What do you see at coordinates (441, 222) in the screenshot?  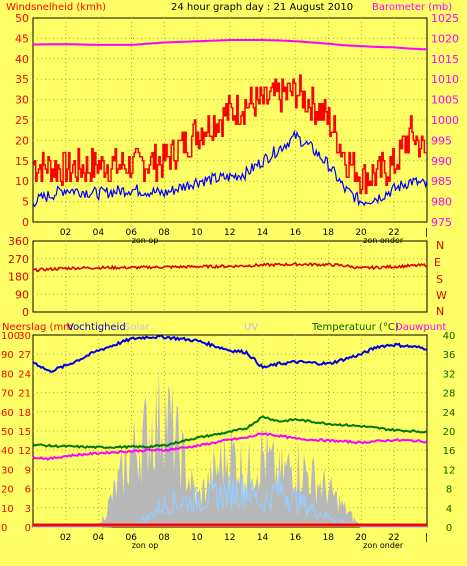 I see `barometer-axis-tick: 975` at bounding box center [441, 222].